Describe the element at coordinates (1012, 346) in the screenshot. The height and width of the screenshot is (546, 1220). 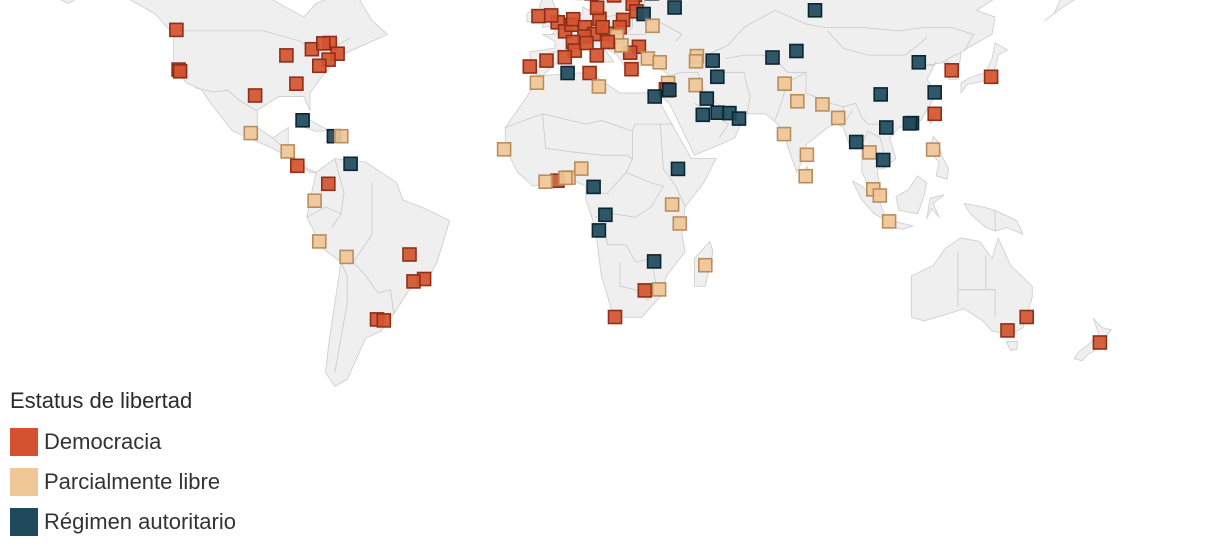
I see `landmass-tasmania` at that location.